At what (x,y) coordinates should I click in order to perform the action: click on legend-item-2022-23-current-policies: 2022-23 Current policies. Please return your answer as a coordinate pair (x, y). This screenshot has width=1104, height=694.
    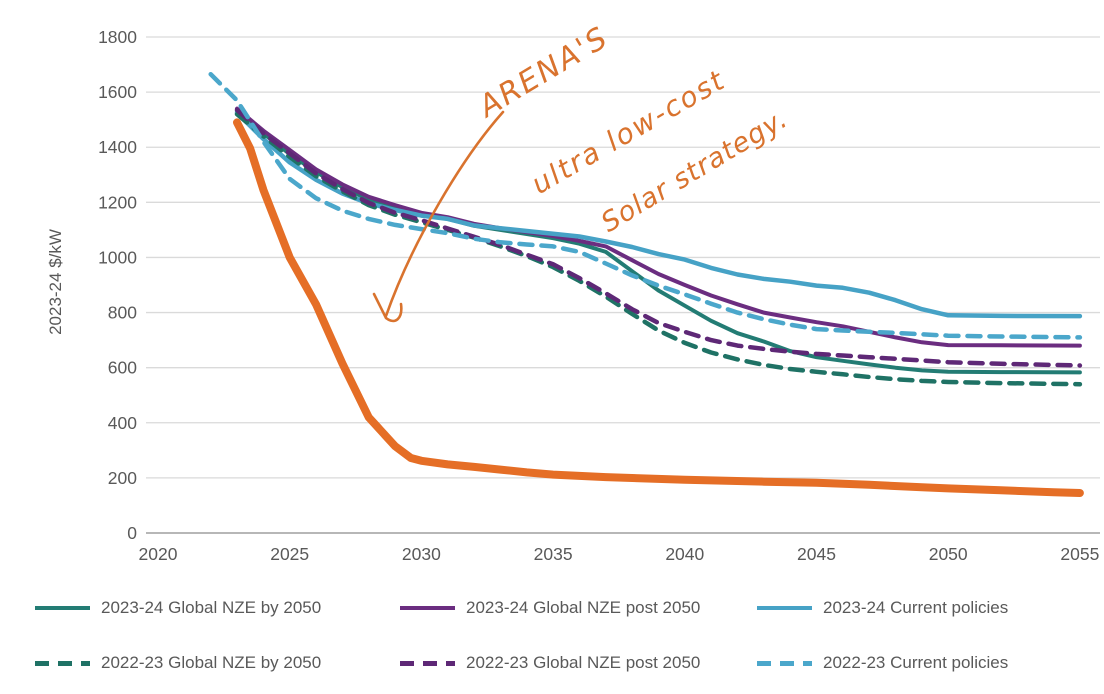
    Looking at the image, I should click on (882, 663).